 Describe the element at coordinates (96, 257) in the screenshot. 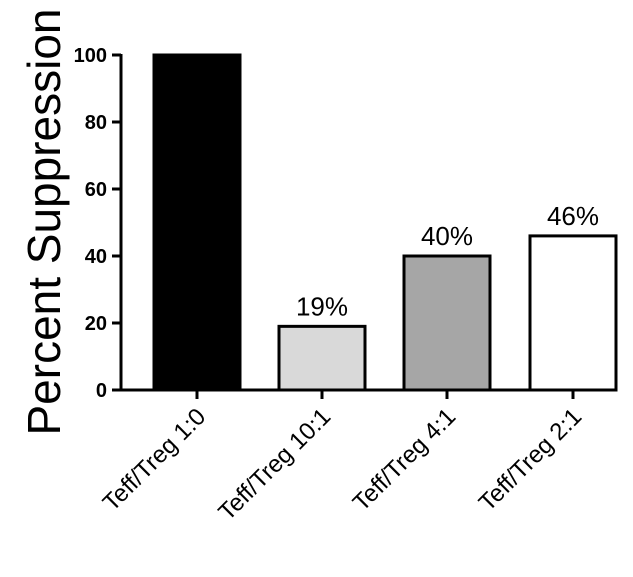

I see `y-tick-label: 40` at that location.